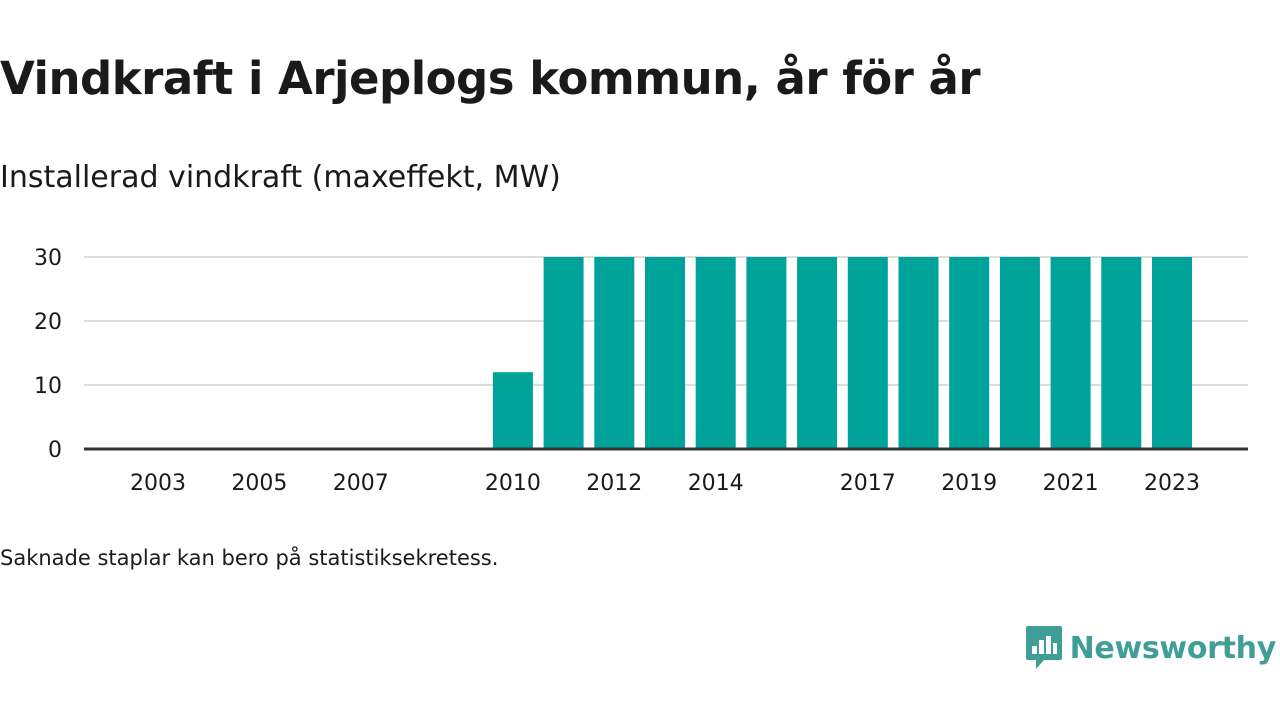 The height and width of the screenshot is (720, 1280). I want to click on bar-2016, so click(817, 353).